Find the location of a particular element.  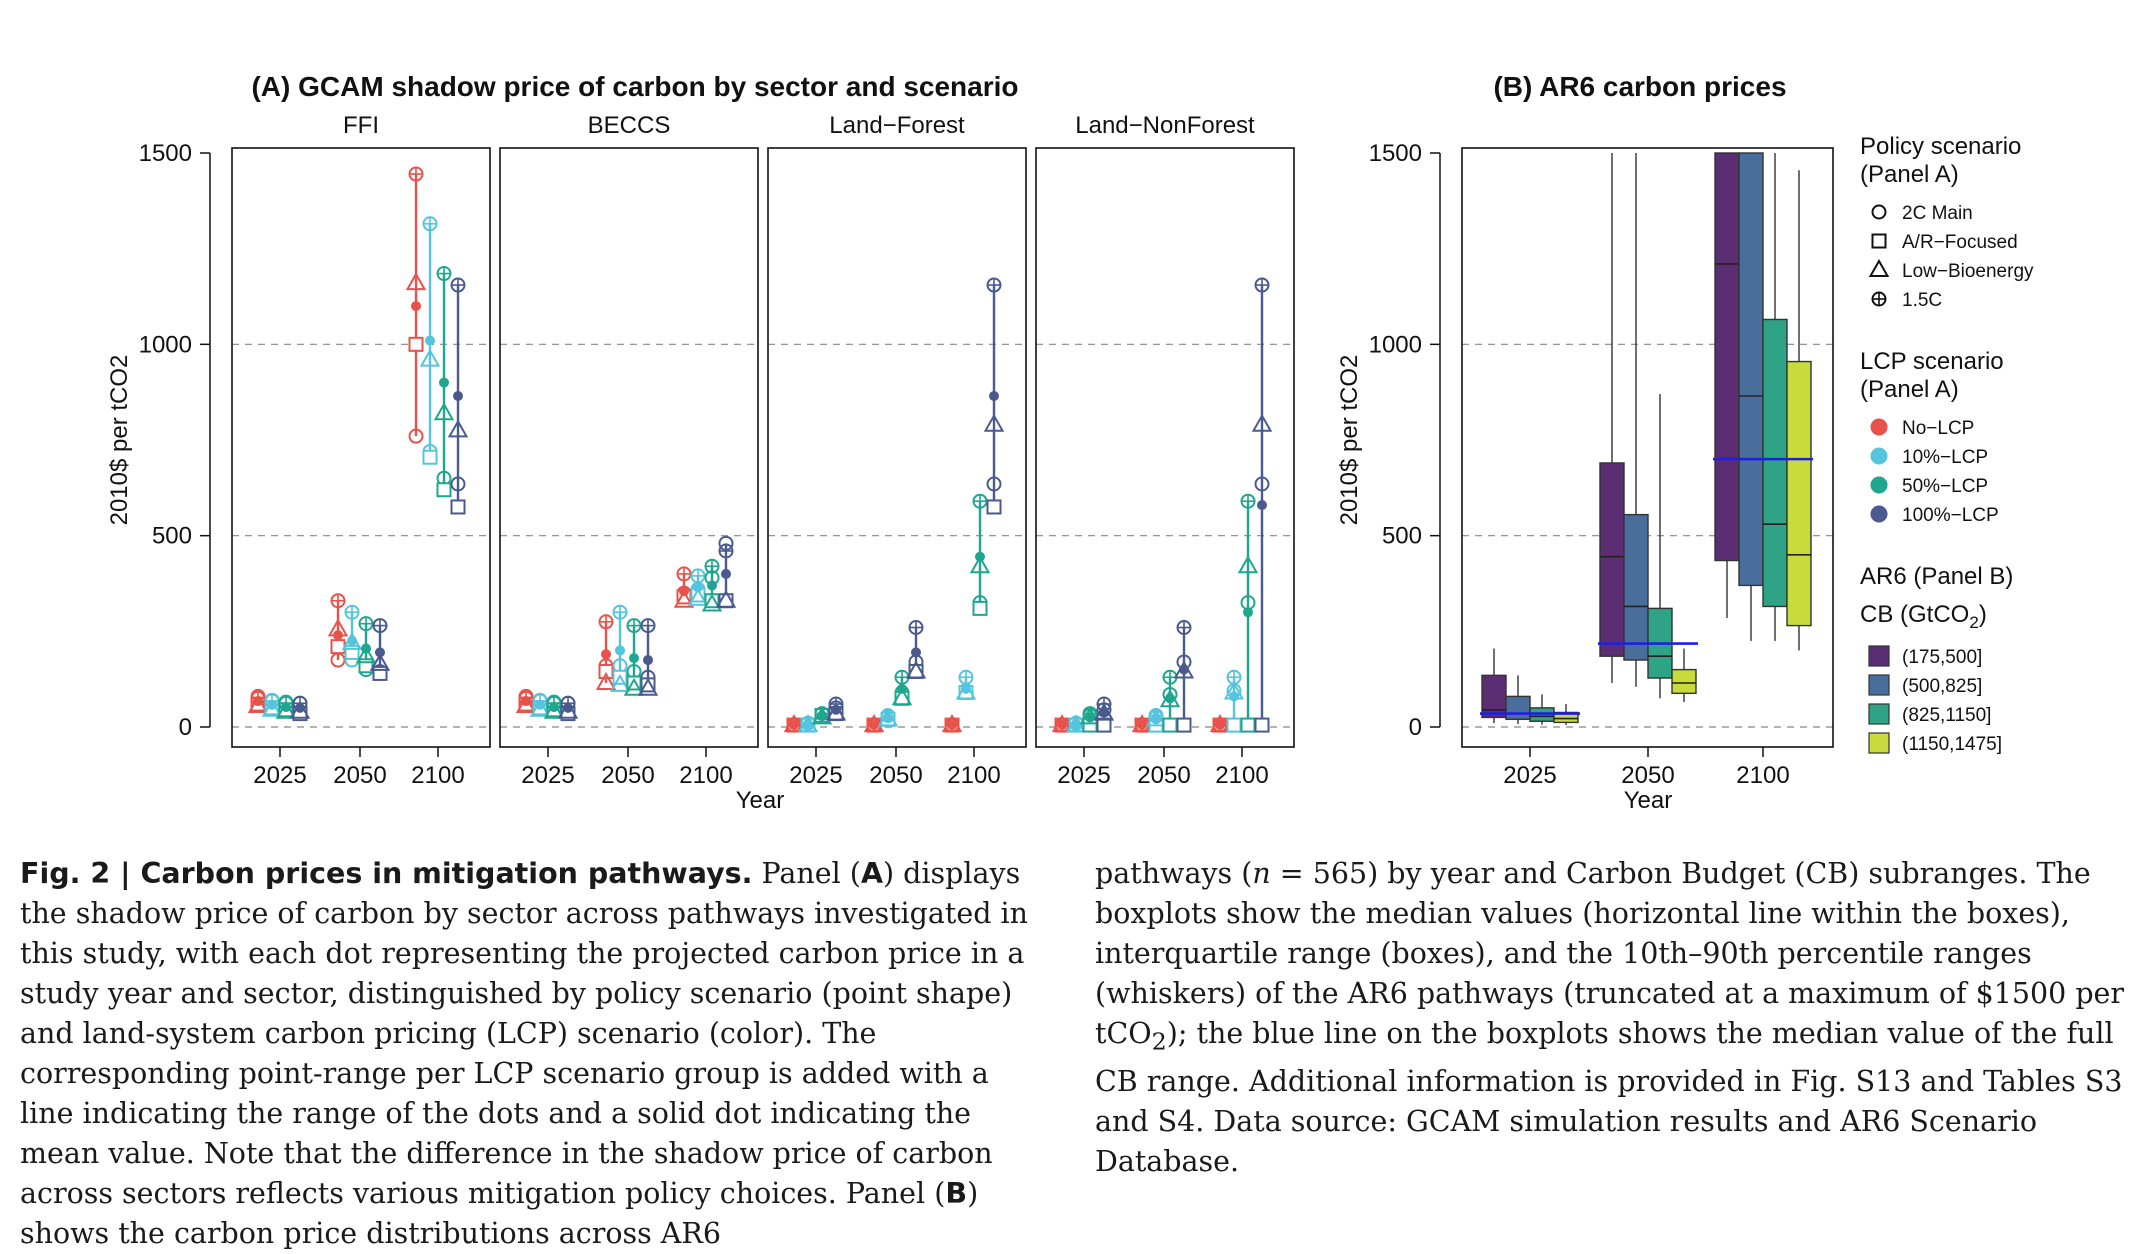

facet-label: BECCS is located at coordinates (629, 125).